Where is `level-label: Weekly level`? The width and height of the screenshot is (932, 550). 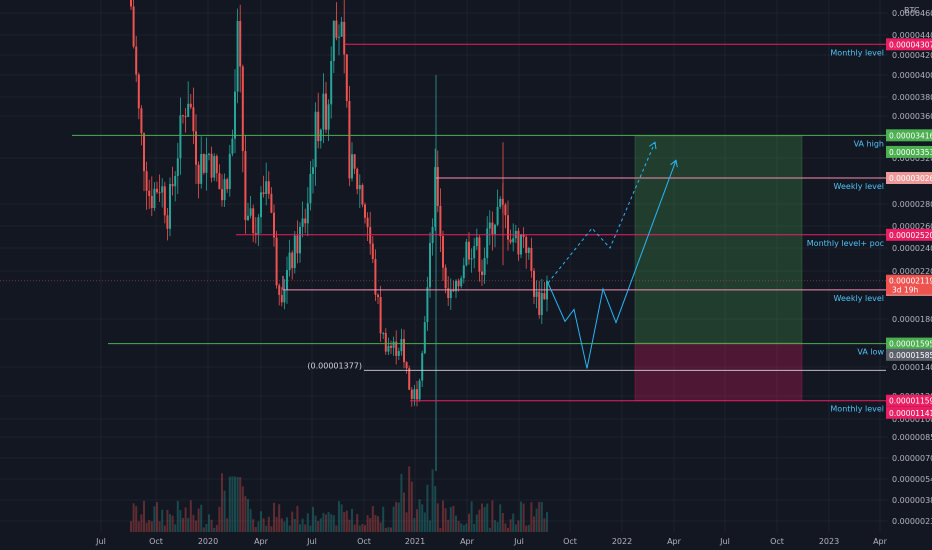 level-label: Weekly level is located at coordinates (859, 298).